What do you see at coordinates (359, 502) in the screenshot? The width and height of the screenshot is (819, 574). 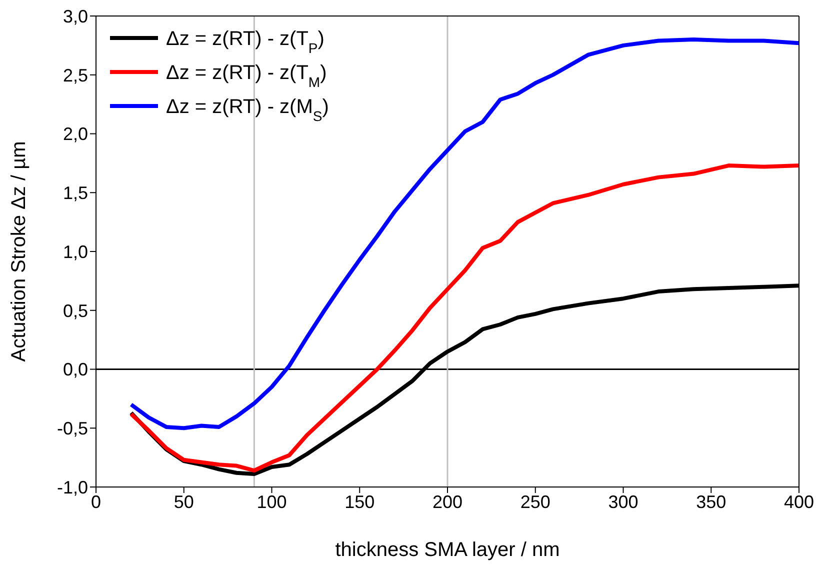 I see `x-tick-label: 150` at bounding box center [359, 502].